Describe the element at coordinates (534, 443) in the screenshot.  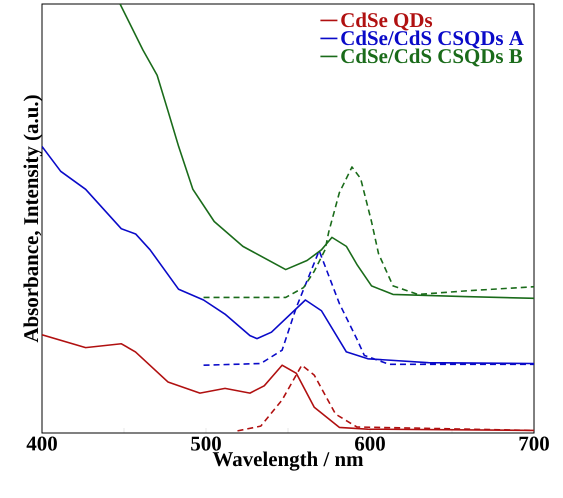
I see `x-tick-label: 700` at that location.